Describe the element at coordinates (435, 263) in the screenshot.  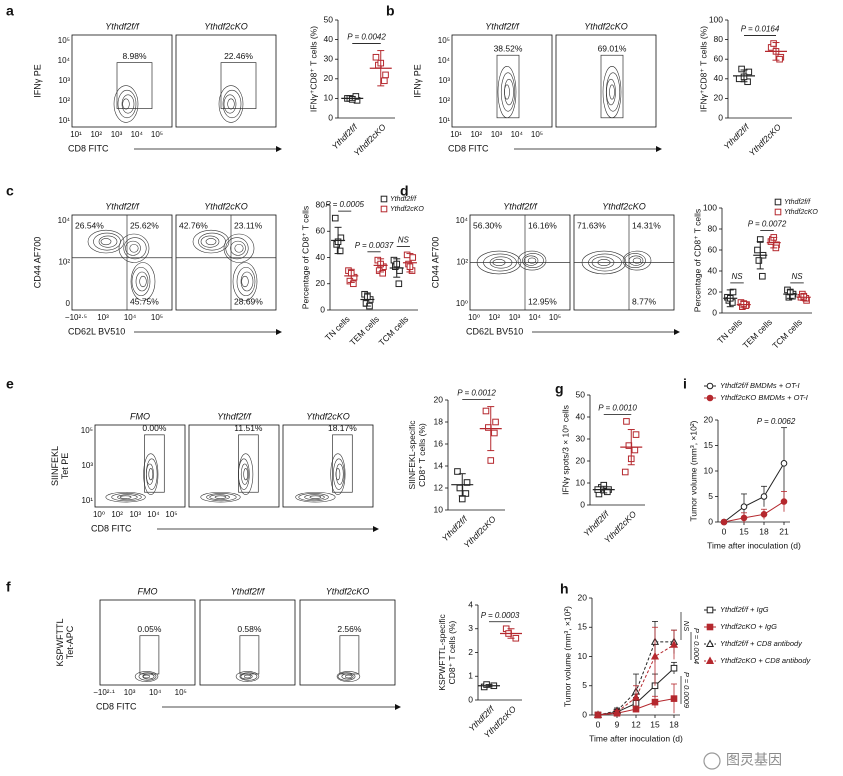
I see `flow-y-axis-label: CD44 AF700` at that location.